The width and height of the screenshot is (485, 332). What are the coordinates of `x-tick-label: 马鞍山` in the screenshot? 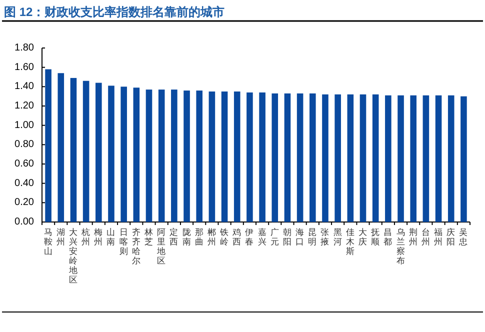 It's located at (48, 241).